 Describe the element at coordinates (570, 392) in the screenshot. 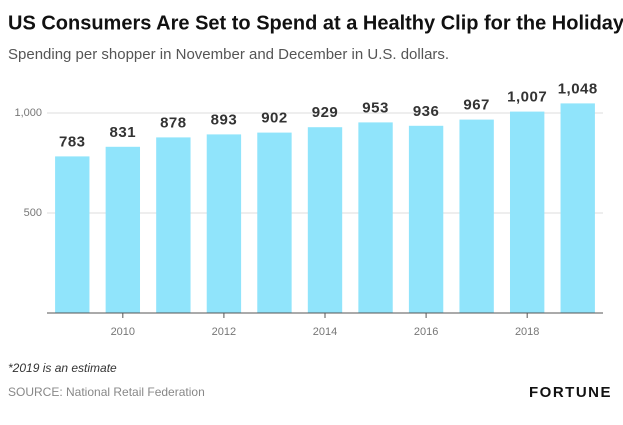

I see `brand: FORTUNE` at that location.